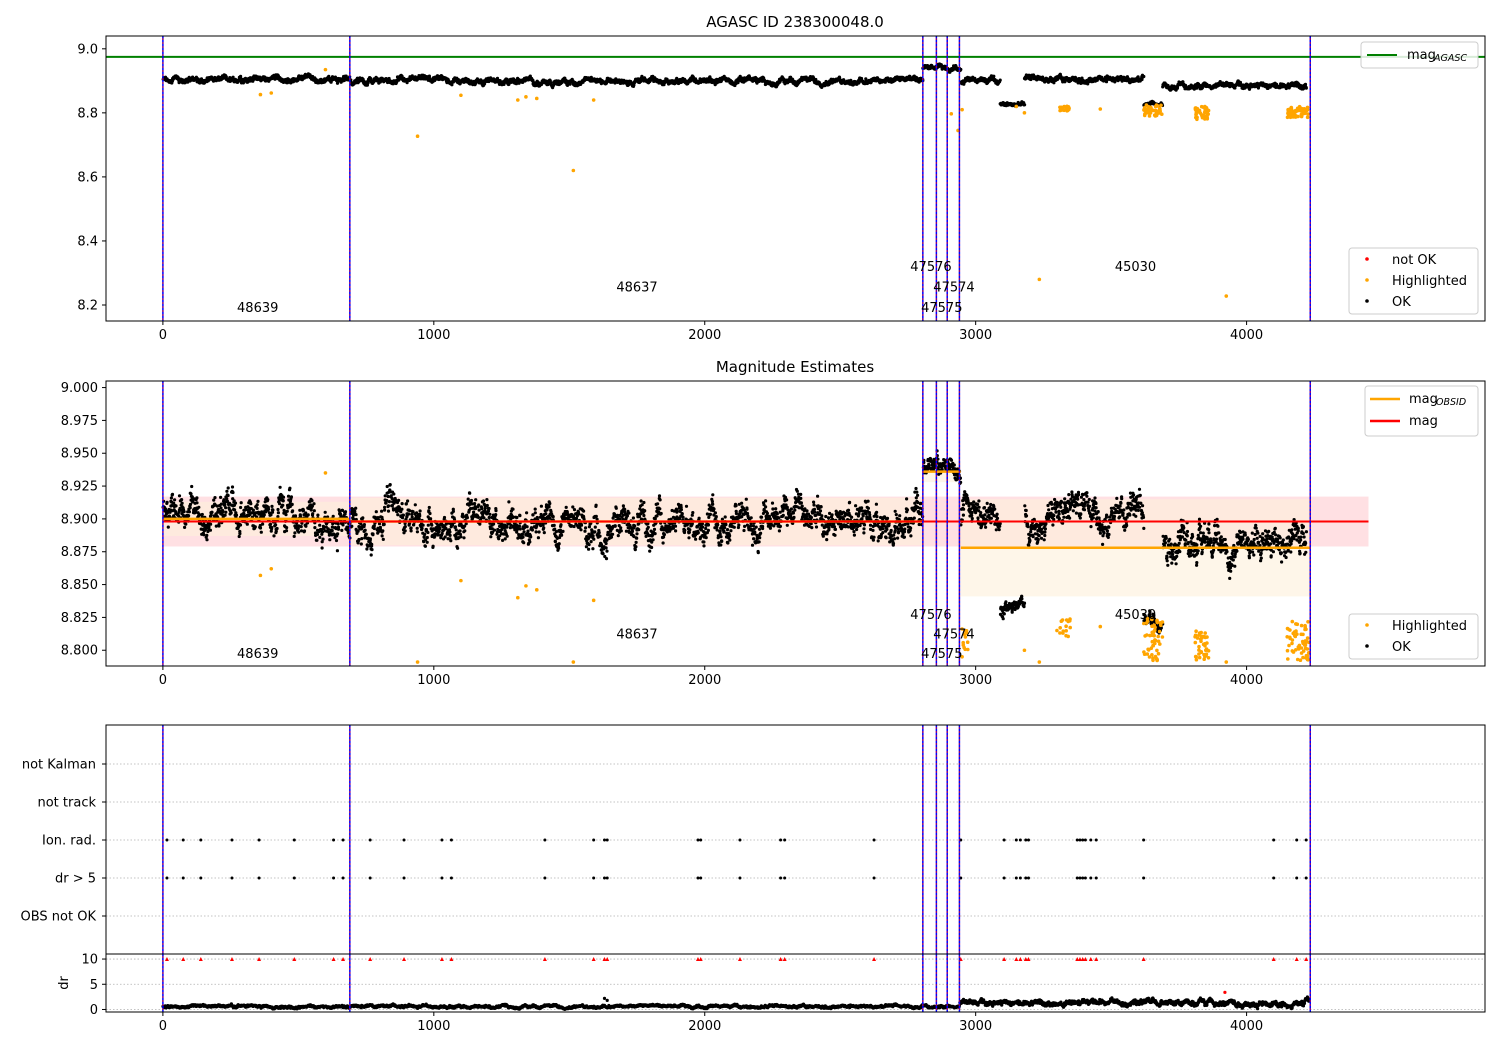 The image size is (1500, 1050). I want to click on legend-label: OK, so click(1401, 302).